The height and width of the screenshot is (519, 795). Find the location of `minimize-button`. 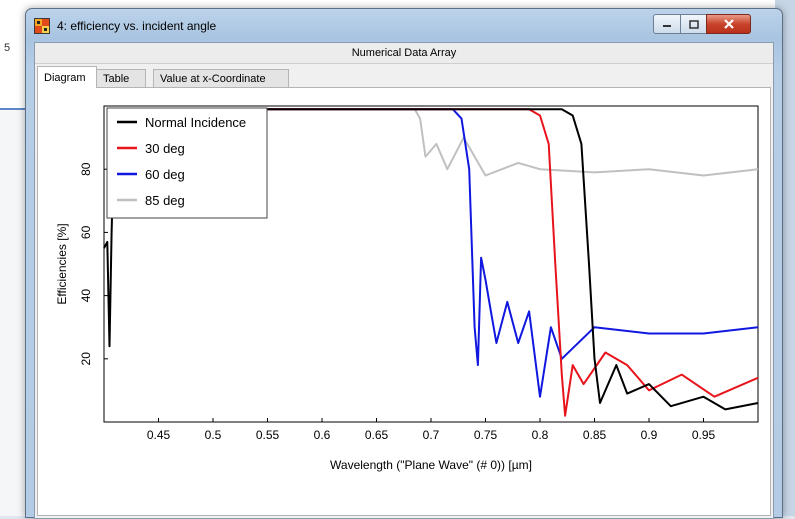

minimize-button is located at coordinates (667, 24).